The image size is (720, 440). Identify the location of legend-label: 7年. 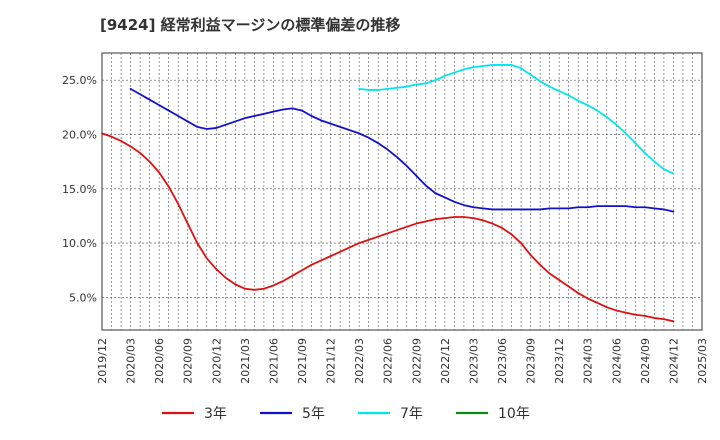
(411, 414).